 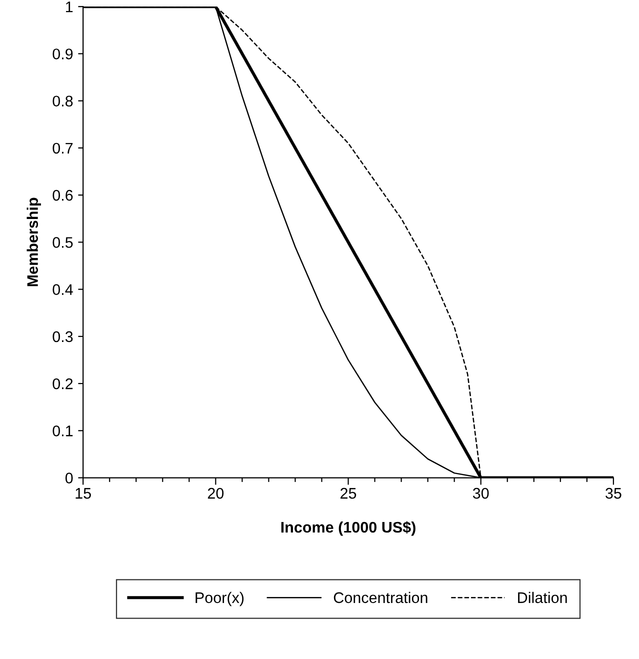 What do you see at coordinates (62, 336) in the screenshot?
I see `y-tick-label: 0.3` at bounding box center [62, 336].